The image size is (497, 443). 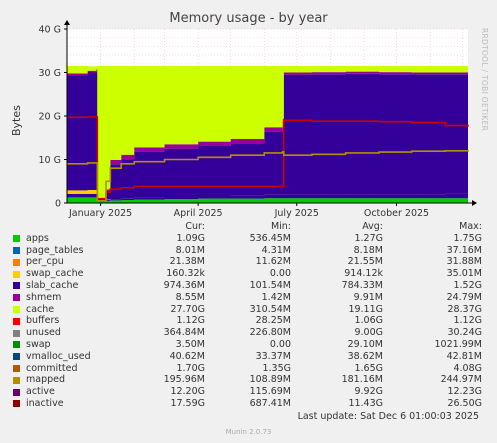 What do you see at coordinates (467, 238) in the screenshot?
I see `legend-max: 1.75G` at bounding box center [467, 238].